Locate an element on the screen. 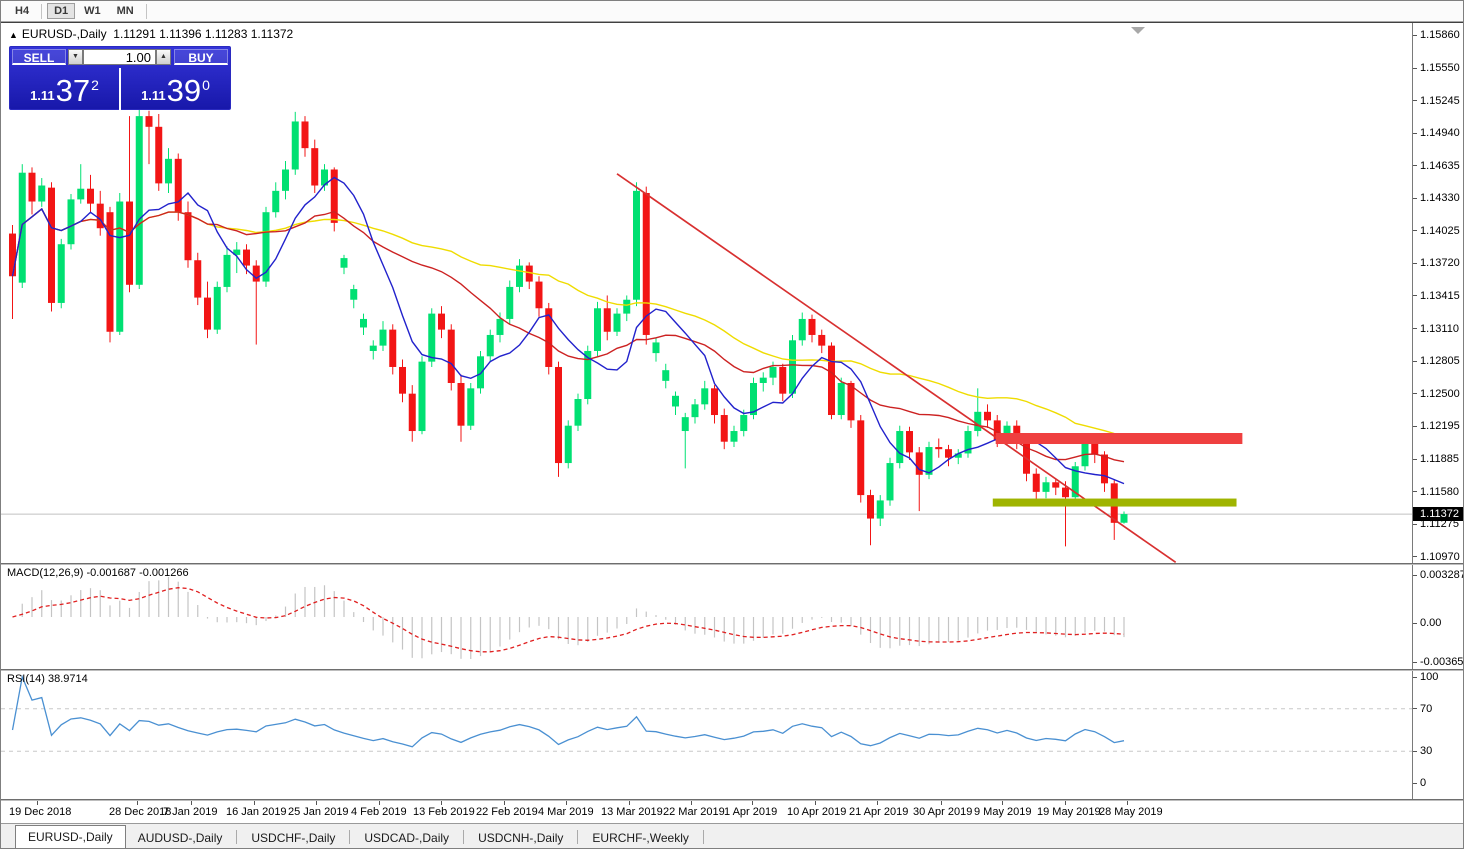 This screenshot has width=1464, height=849. sell-price-small: 1.11 is located at coordinates (42, 95).